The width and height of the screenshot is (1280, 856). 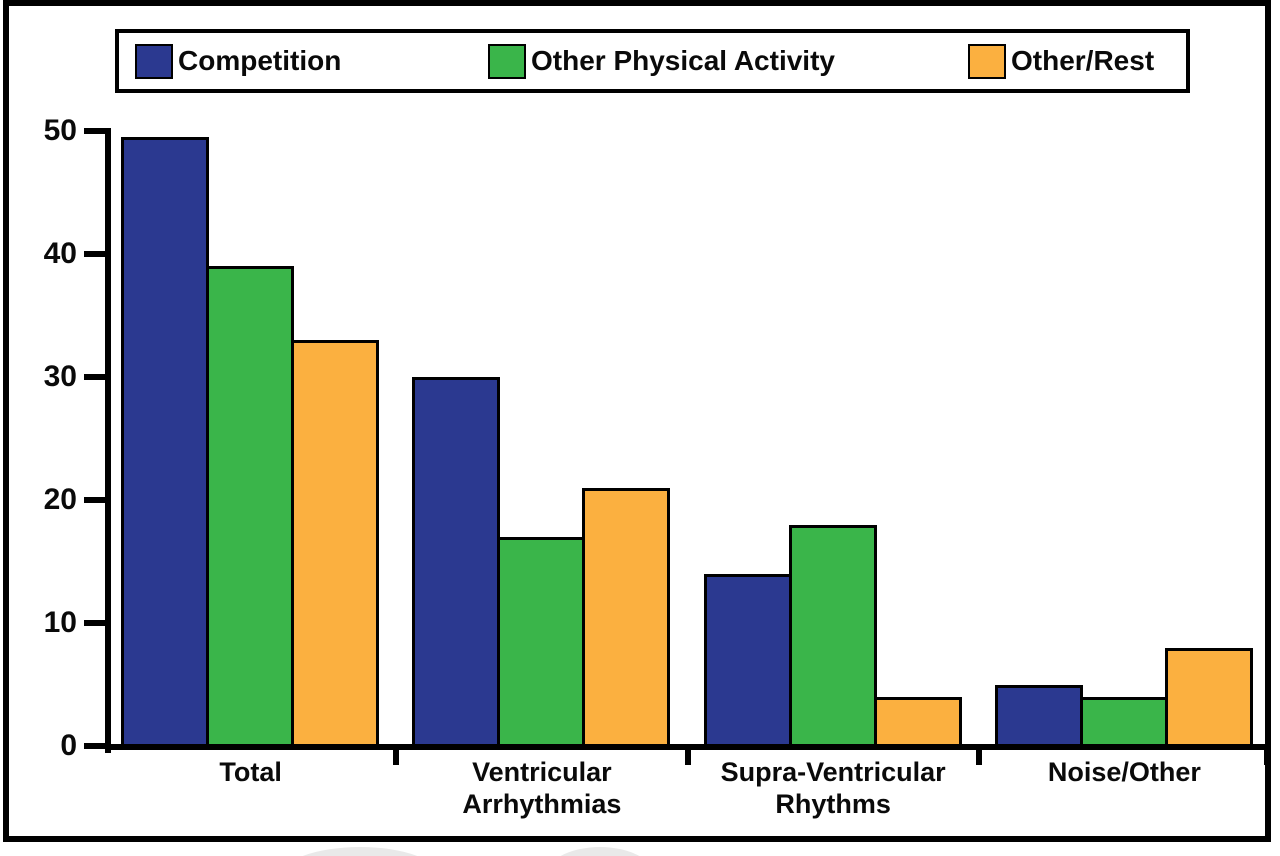 What do you see at coordinates (1124, 772) in the screenshot?
I see `x-category-label: Noise/Other` at bounding box center [1124, 772].